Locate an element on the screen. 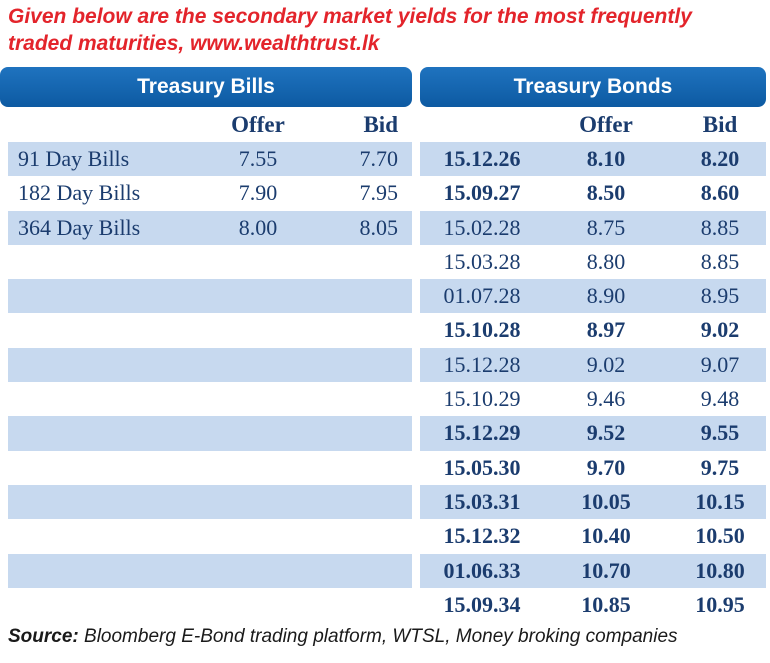 The width and height of the screenshot is (770, 663). bond-offer: 10.85 is located at coordinates (606, 604).